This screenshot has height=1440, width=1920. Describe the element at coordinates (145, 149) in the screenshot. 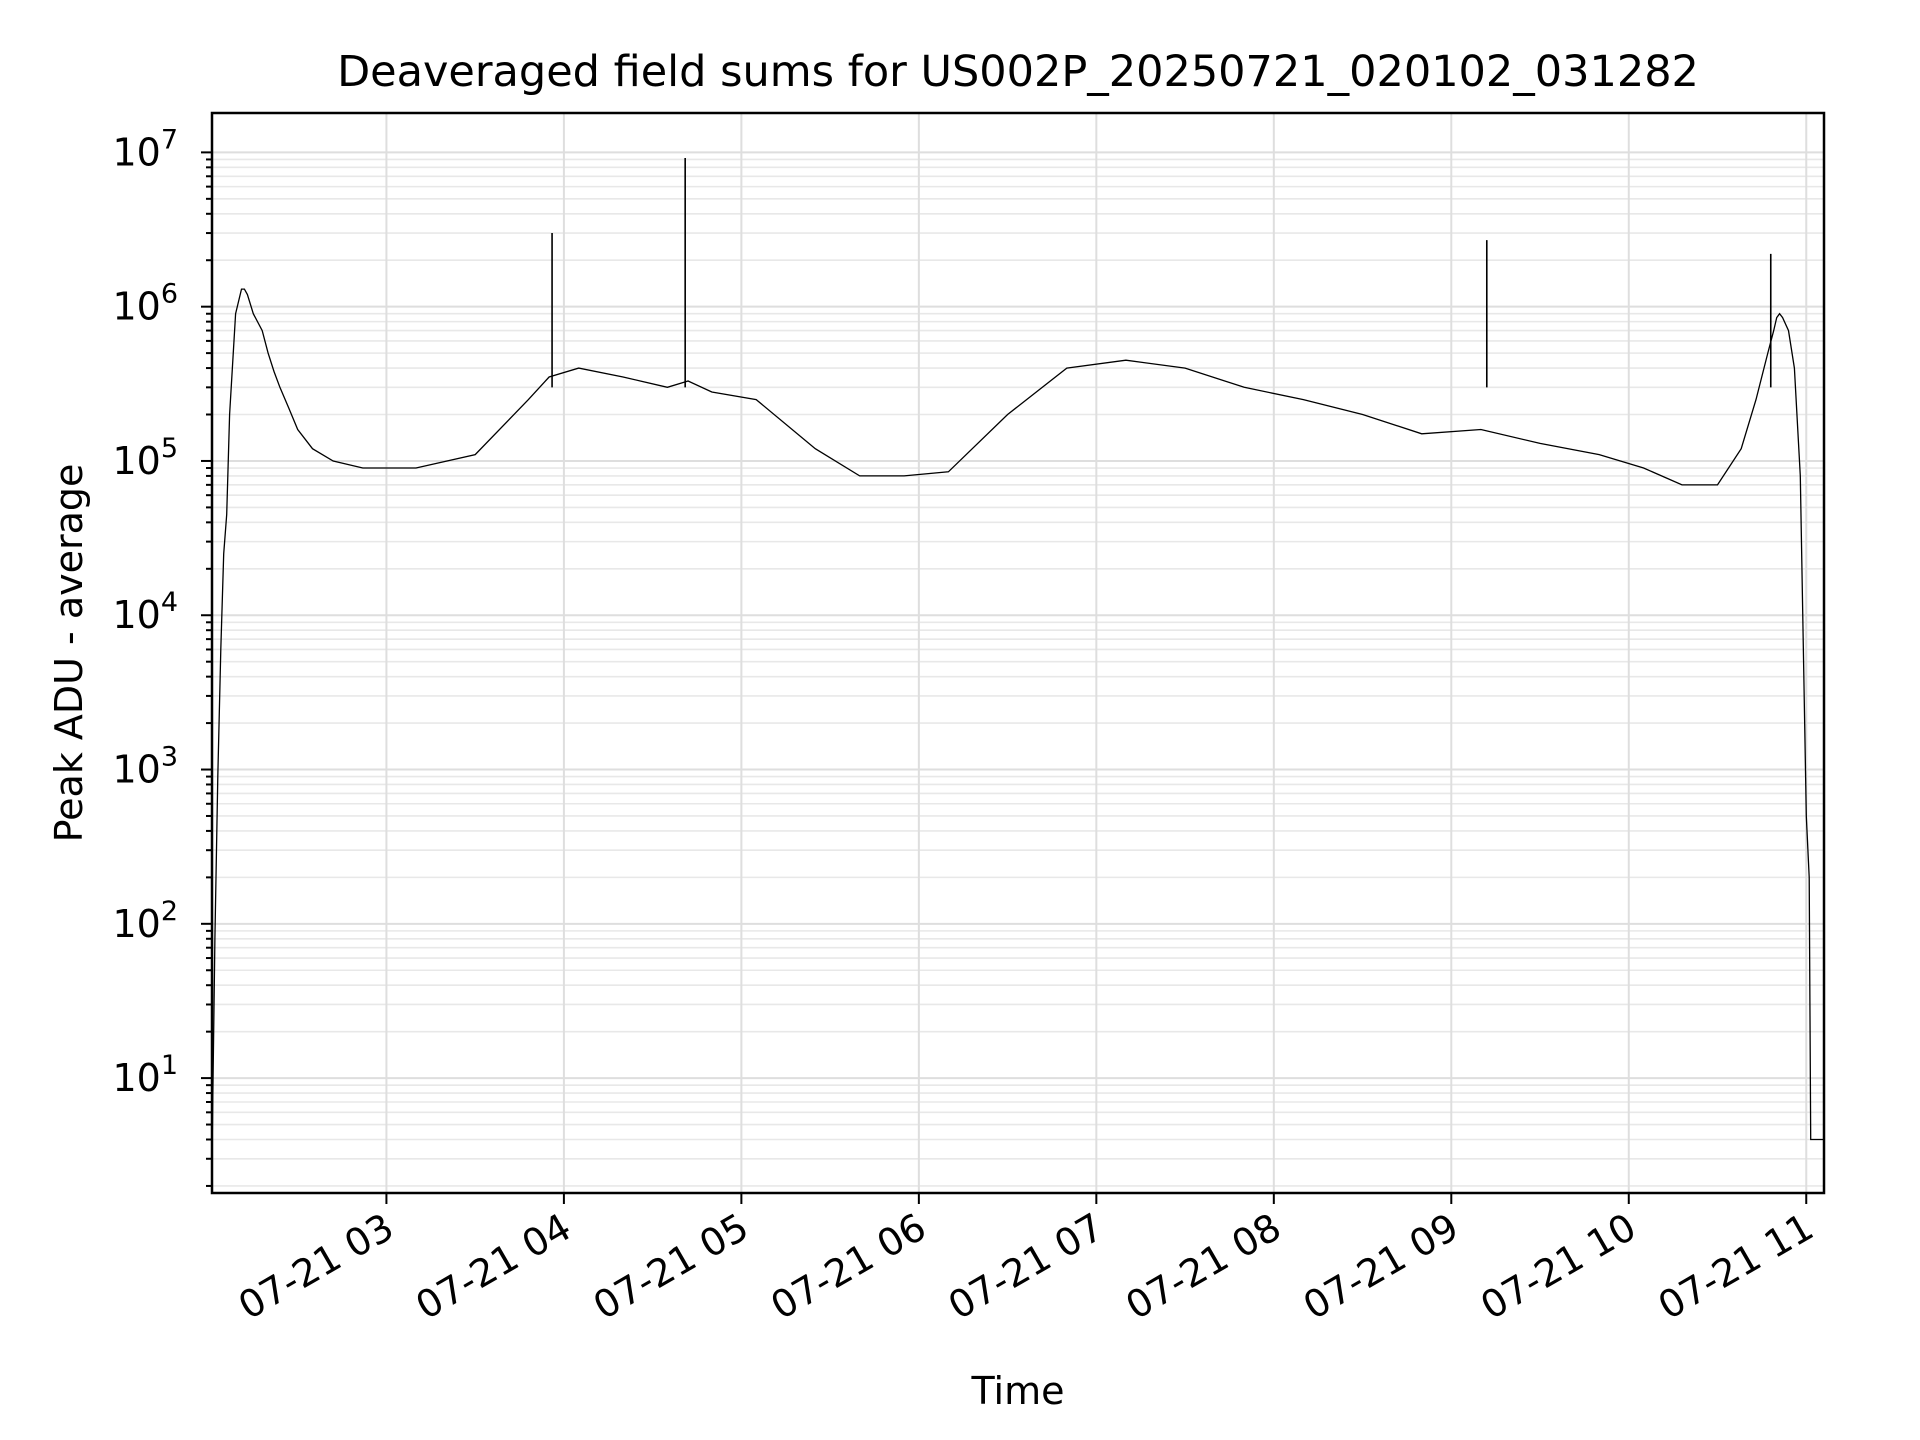

I see `y-tick-label: 107` at that location.